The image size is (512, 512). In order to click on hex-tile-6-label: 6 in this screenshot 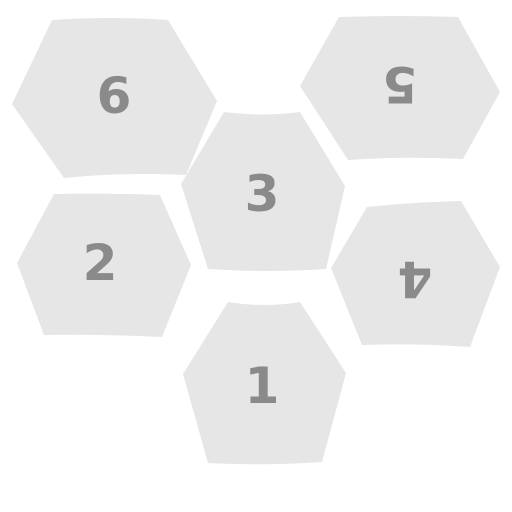, I will do `click(114, 96)`.